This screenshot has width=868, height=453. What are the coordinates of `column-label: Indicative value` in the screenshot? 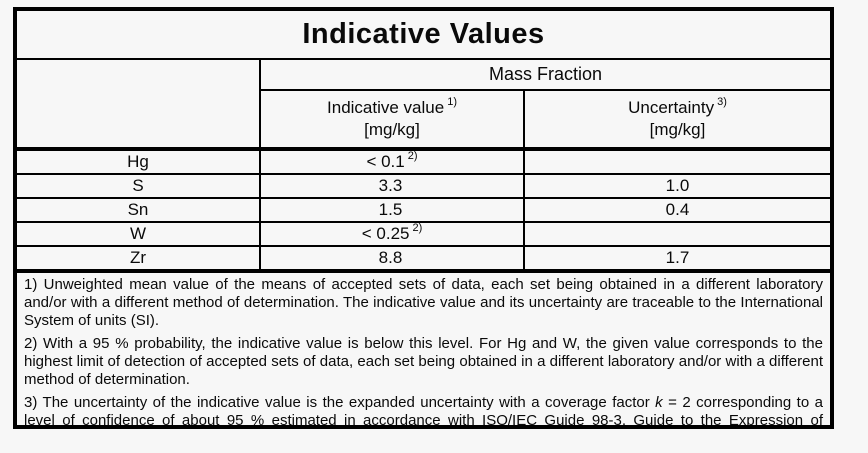 It's located at (386, 107).